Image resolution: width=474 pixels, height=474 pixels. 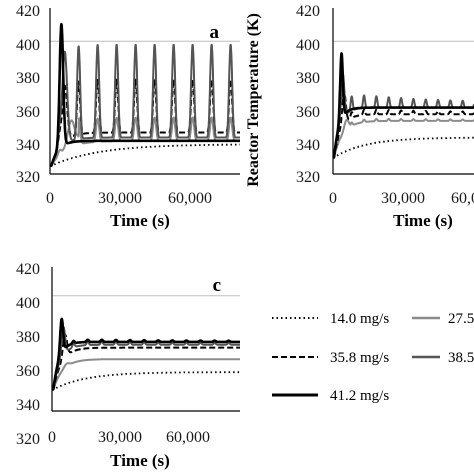 I want to click on legend: 14.0 mg/s 27.5 35.8 mg/s 38.5 41.2 mg/s, so click(x=373, y=357).